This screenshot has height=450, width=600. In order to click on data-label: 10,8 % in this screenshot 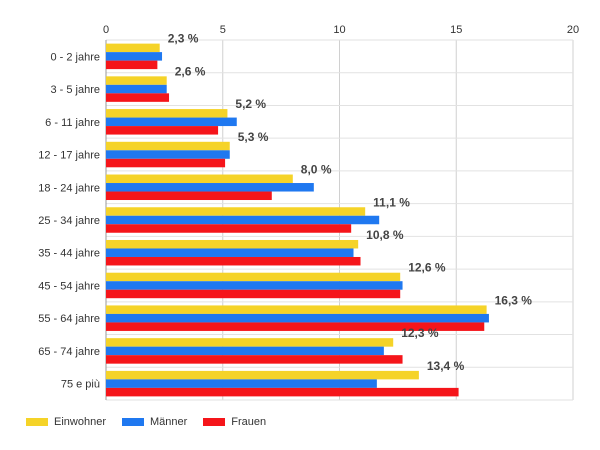, I will do `click(385, 235)`.